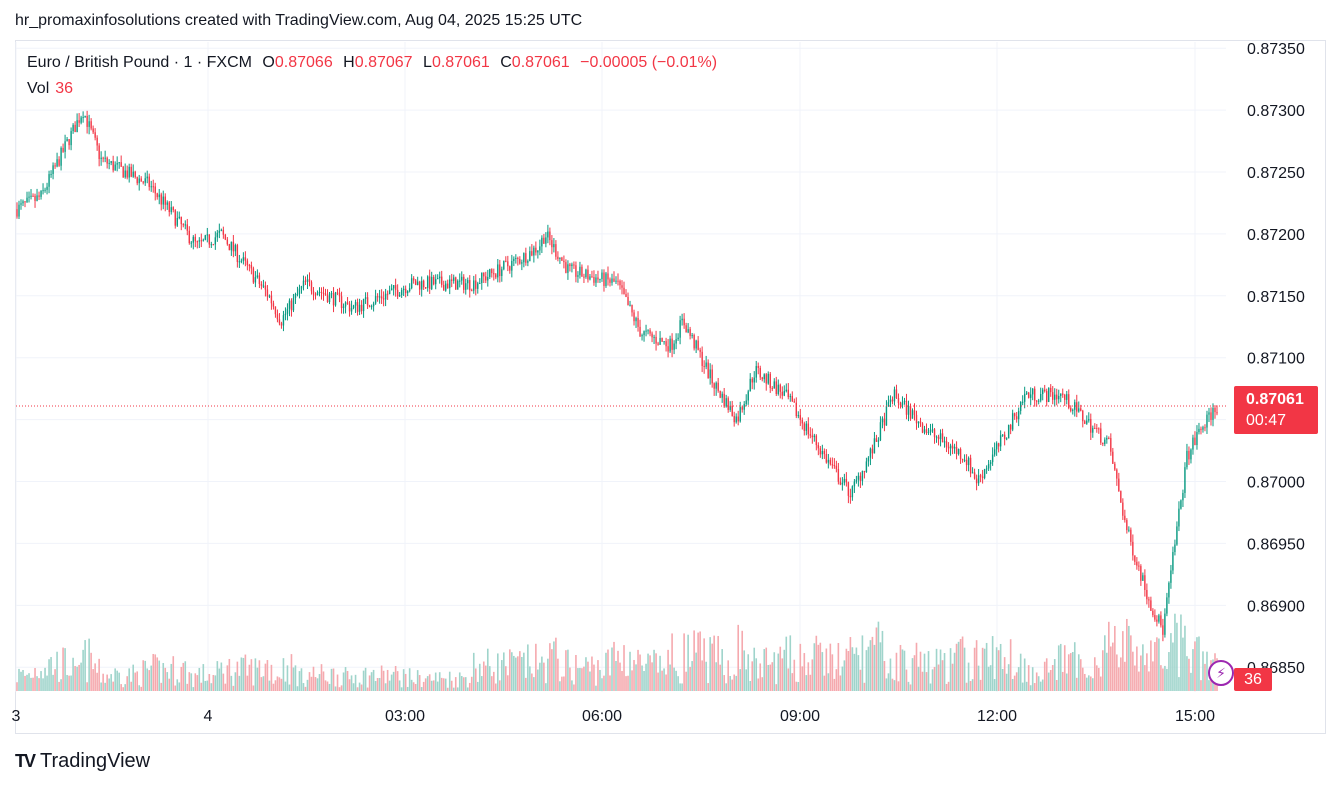  I want to click on lightning-icon: ⚡, so click(1221, 673).